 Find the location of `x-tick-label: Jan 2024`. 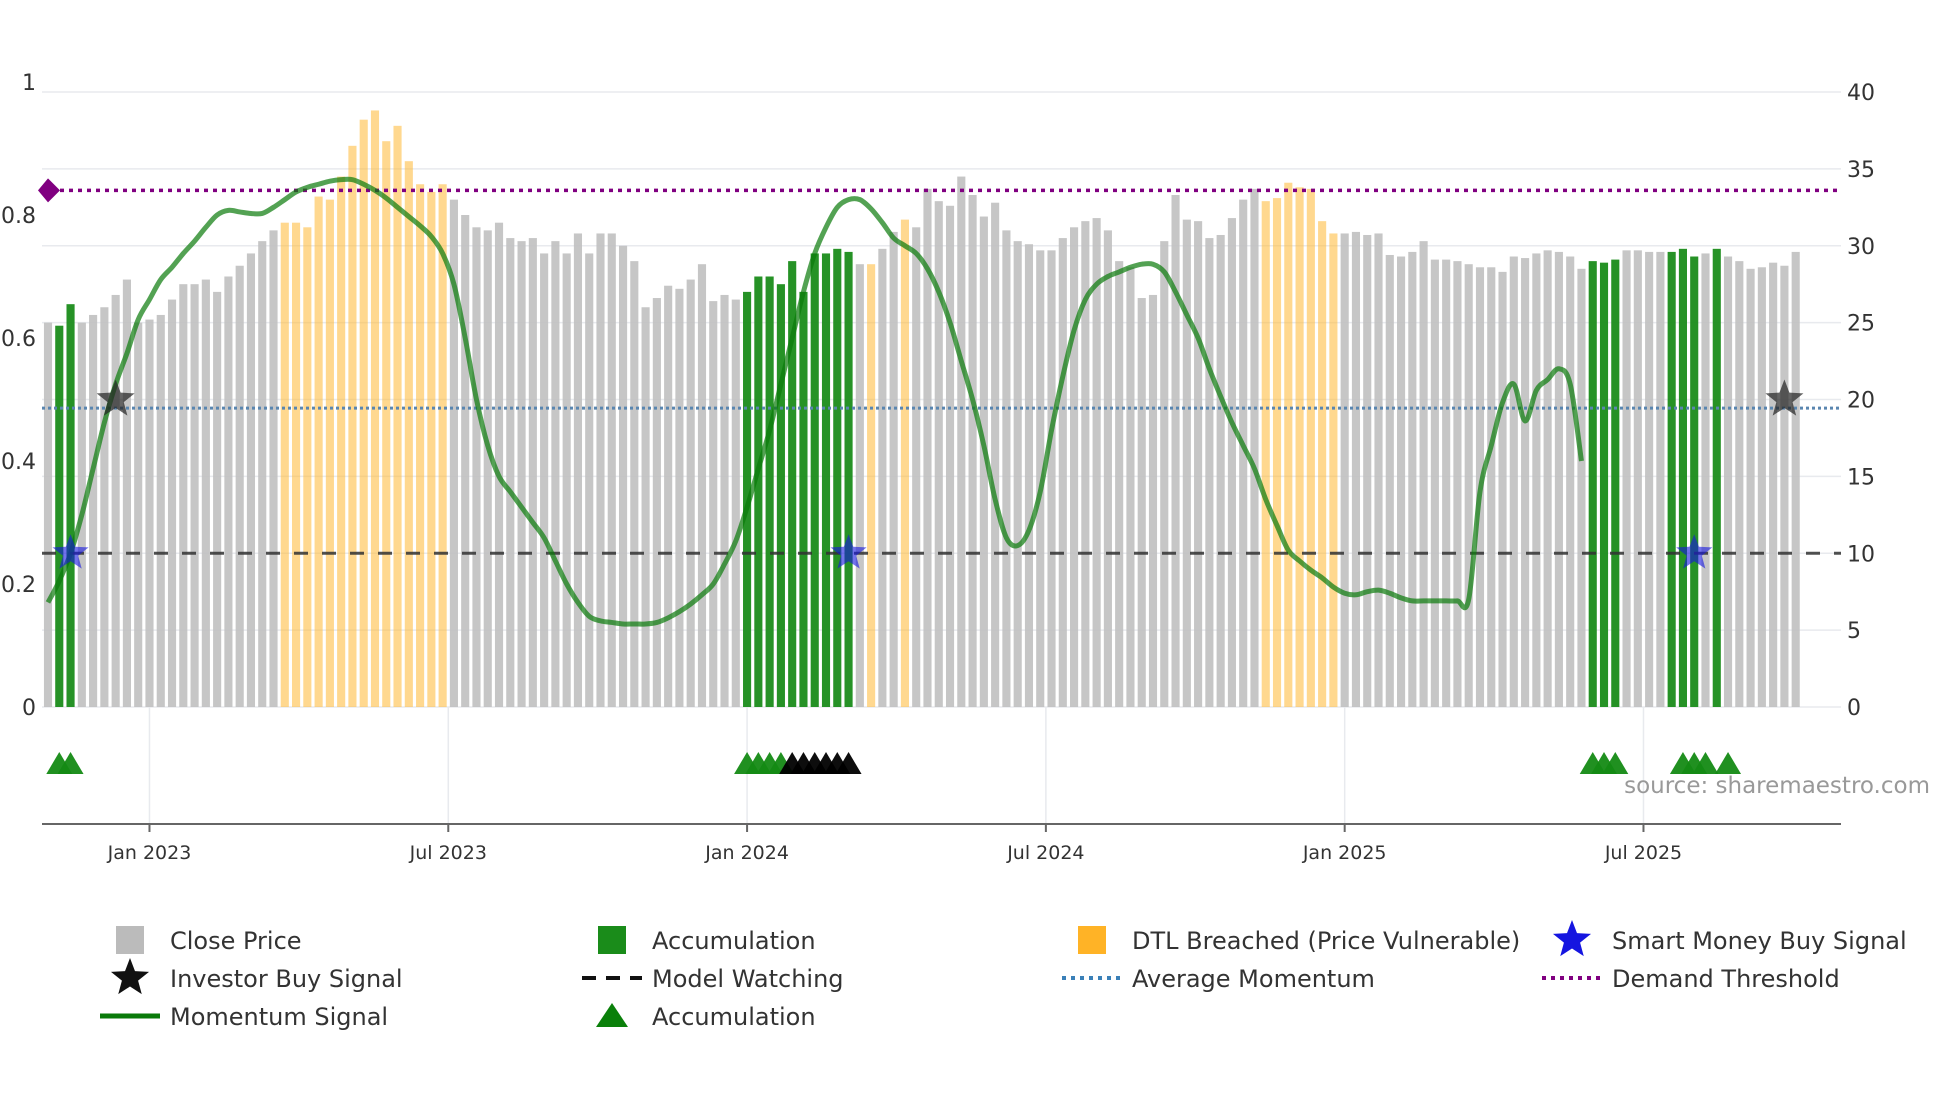

x-tick-label: Jan 2024 is located at coordinates (746, 853).